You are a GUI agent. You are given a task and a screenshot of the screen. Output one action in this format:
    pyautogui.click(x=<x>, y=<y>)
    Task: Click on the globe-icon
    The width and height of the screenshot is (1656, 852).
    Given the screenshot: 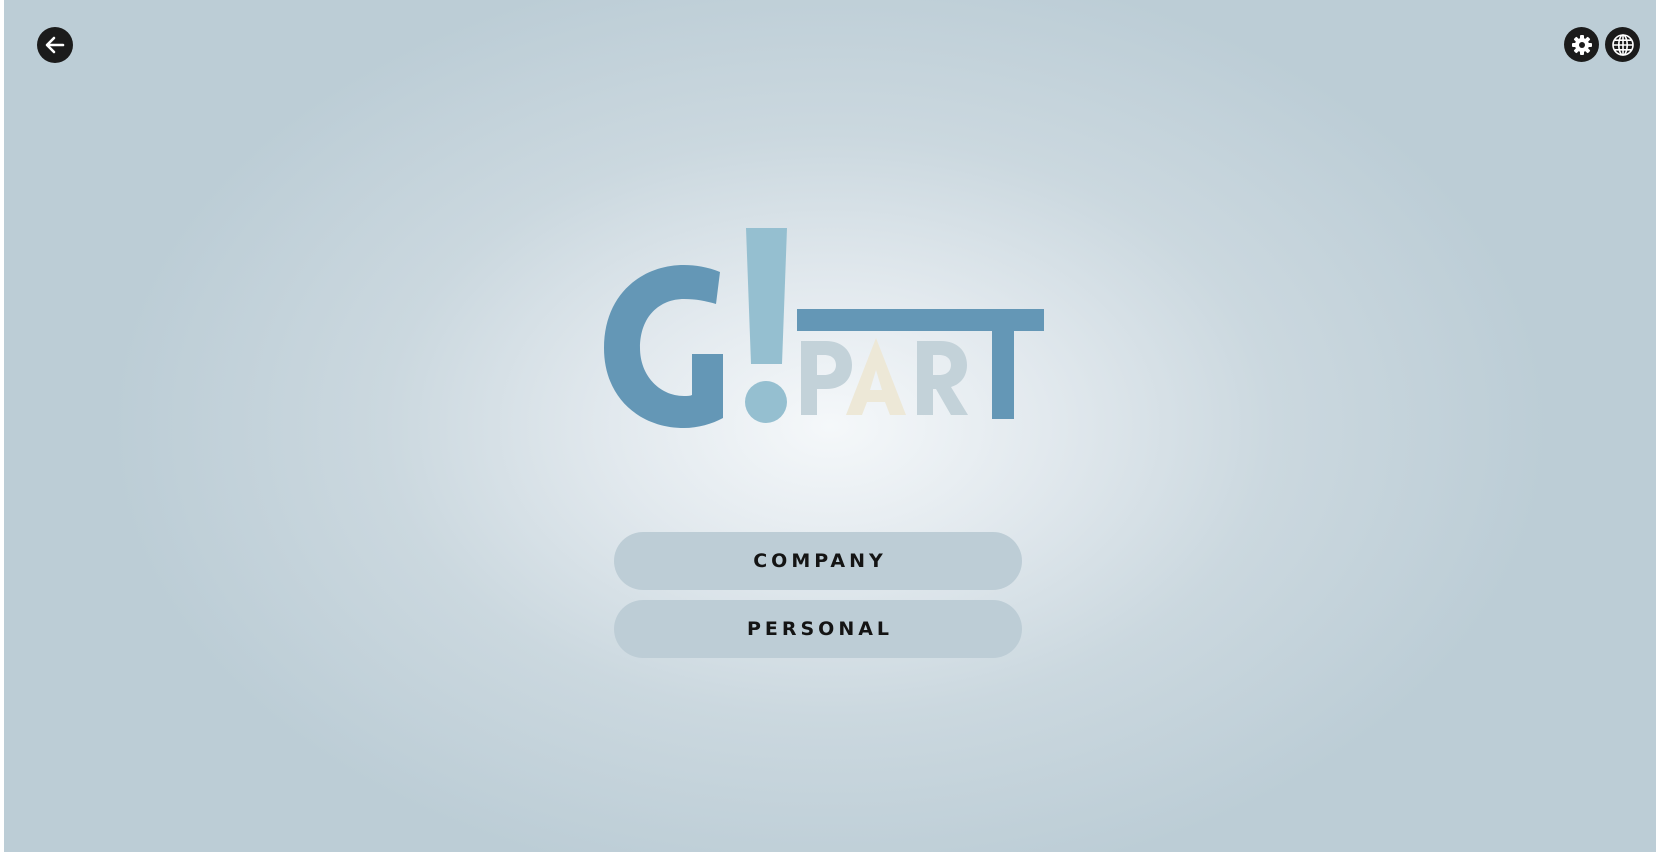 What is the action you would take?
    pyautogui.click(x=1622, y=44)
    